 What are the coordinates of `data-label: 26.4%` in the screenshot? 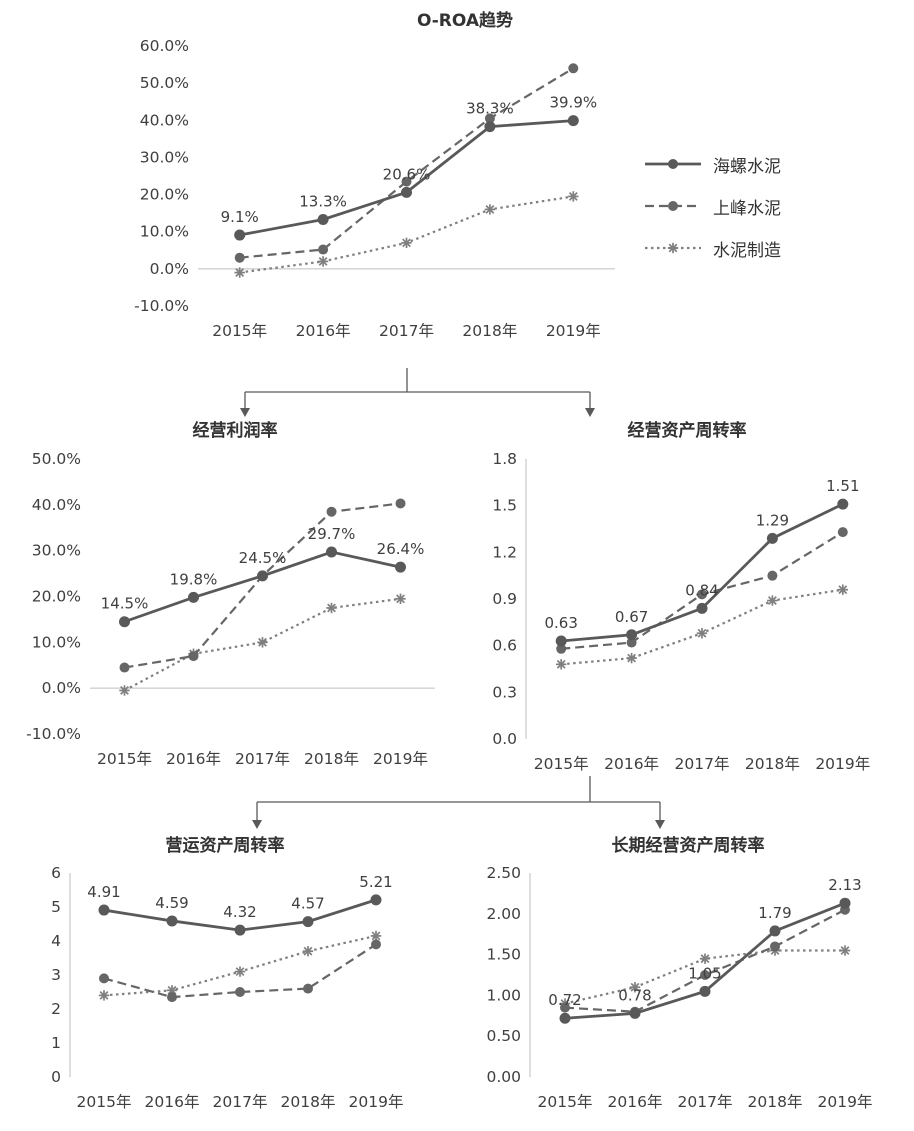 It's located at (401, 549).